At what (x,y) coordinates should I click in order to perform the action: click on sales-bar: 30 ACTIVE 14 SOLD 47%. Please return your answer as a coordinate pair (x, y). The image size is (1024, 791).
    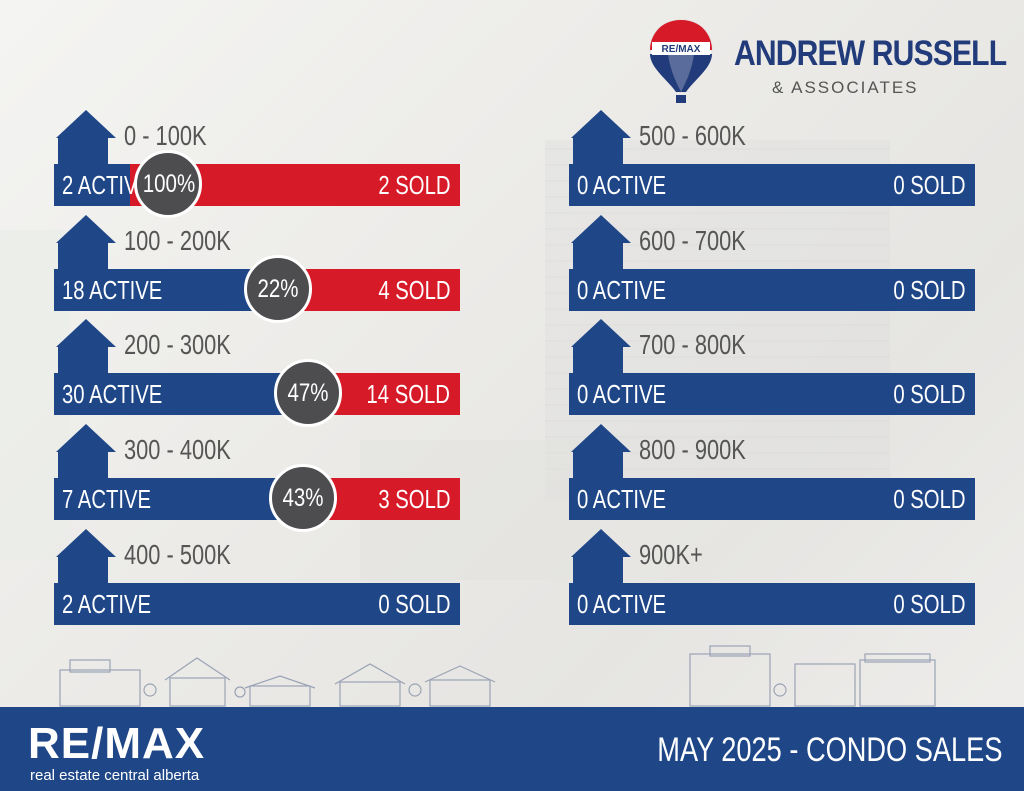
    Looking at the image, I should click on (257, 393).